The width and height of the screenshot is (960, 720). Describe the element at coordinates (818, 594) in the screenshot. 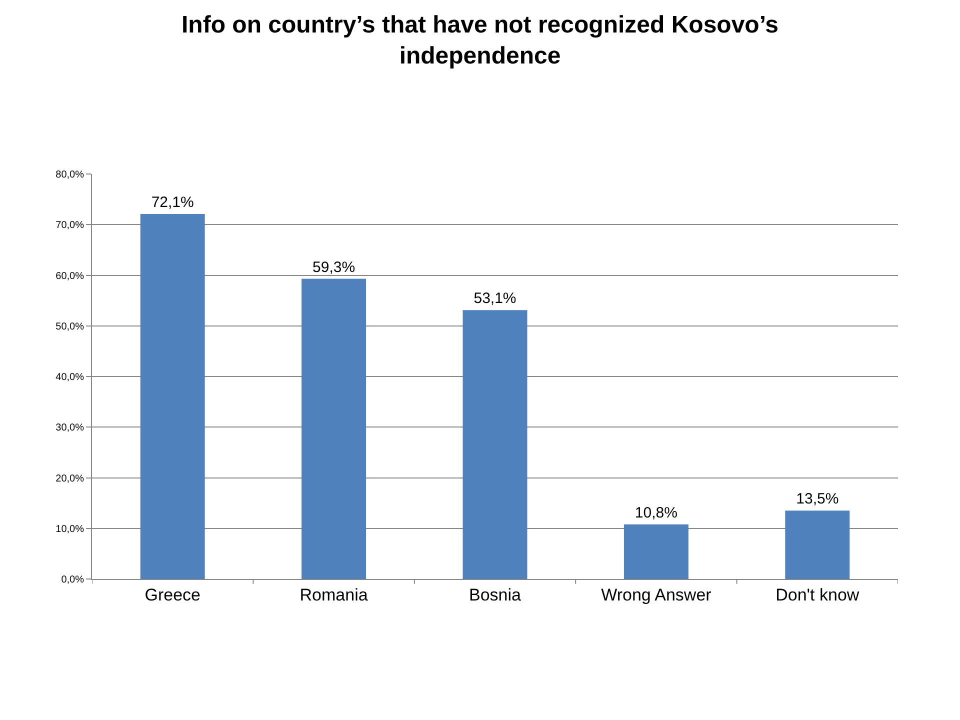

I see `x-tick-label: Don't know` at that location.